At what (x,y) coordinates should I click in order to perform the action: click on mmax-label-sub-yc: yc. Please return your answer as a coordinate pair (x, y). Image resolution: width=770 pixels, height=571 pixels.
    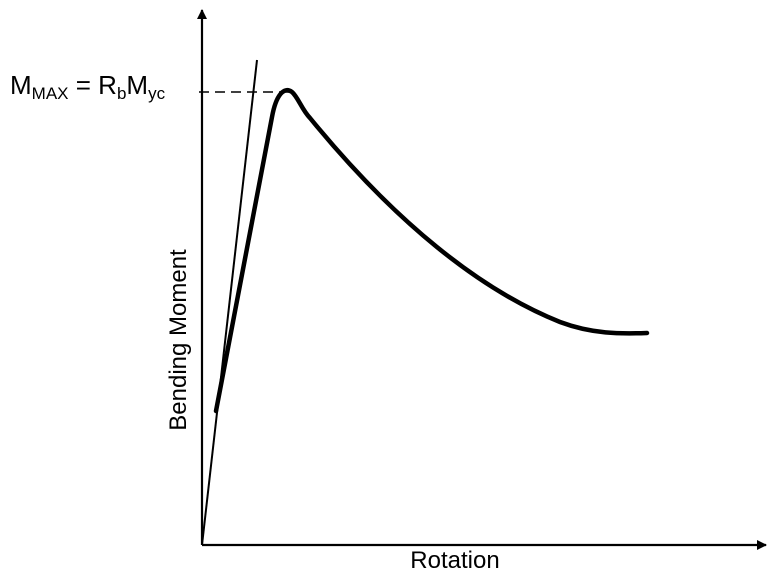
    Looking at the image, I should click on (157, 93).